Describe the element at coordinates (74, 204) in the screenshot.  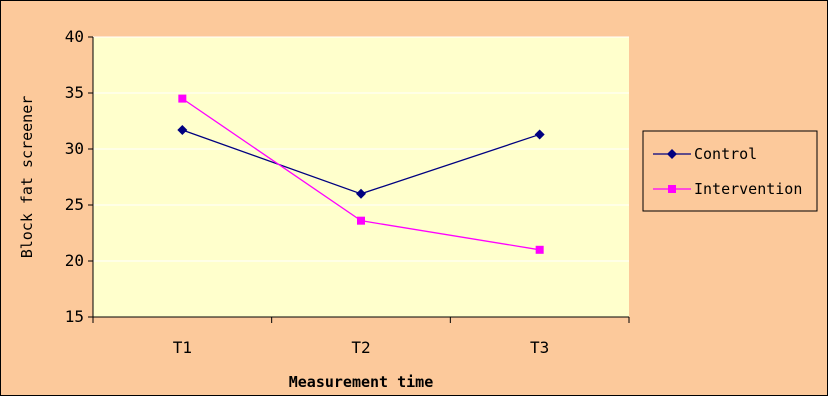
I see `y-tick-label-25: 25` at that location.